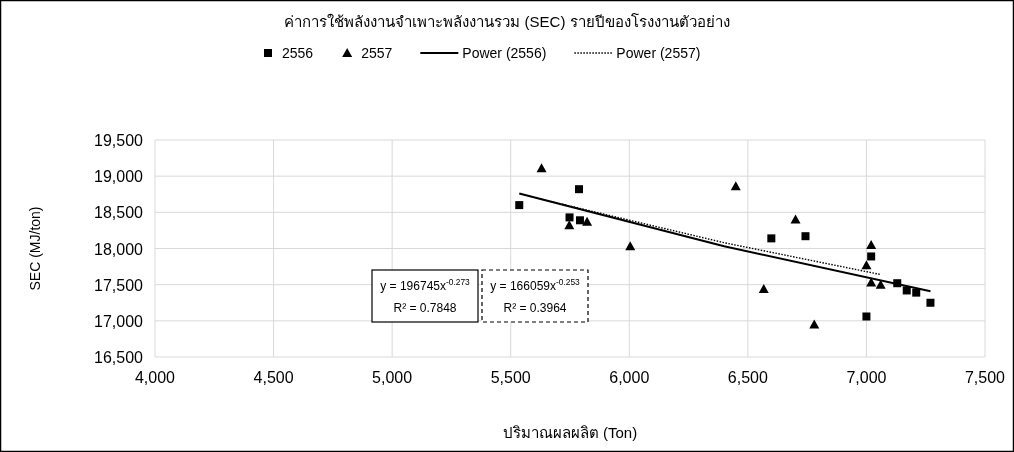 The width and height of the screenshot is (1014, 452). What do you see at coordinates (119, 357) in the screenshot?
I see `y-tick-label: 16,500` at bounding box center [119, 357].